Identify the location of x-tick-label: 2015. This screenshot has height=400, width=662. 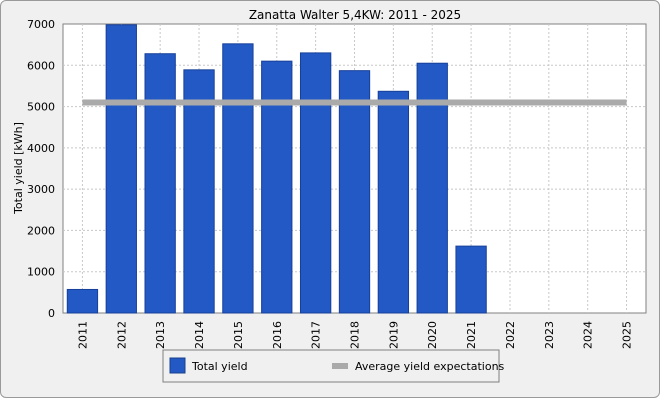
(238, 335).